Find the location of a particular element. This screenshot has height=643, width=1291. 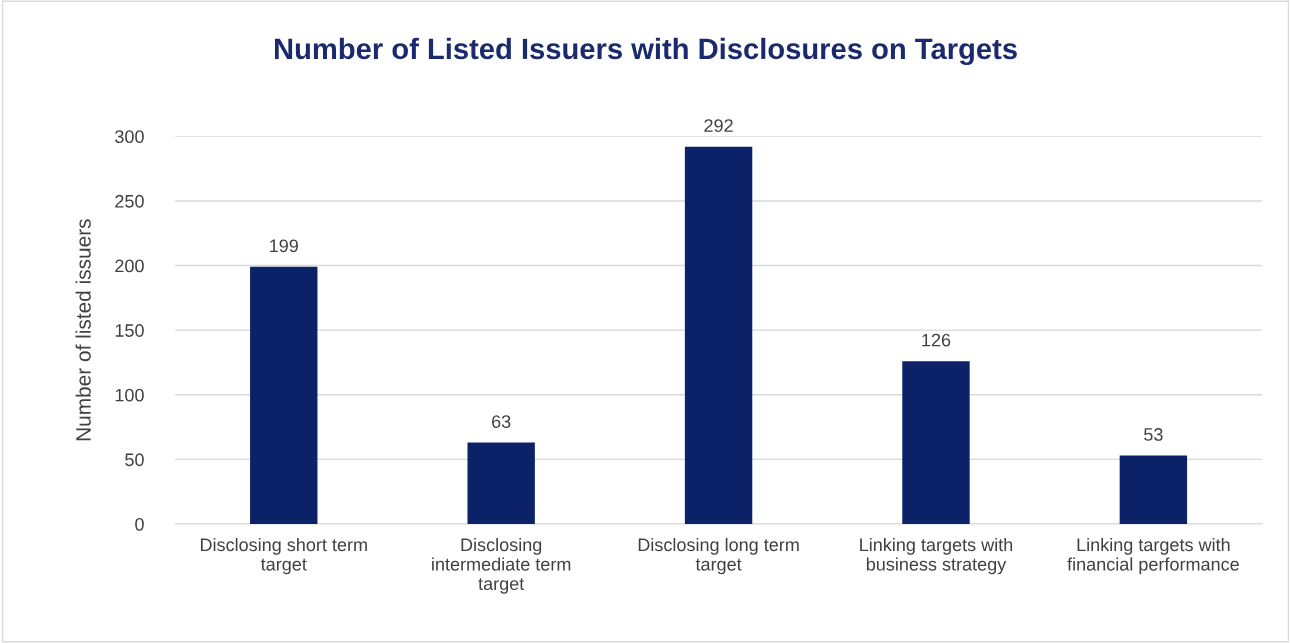

y-tick-label: 100 is located at coordinates (129, 395).